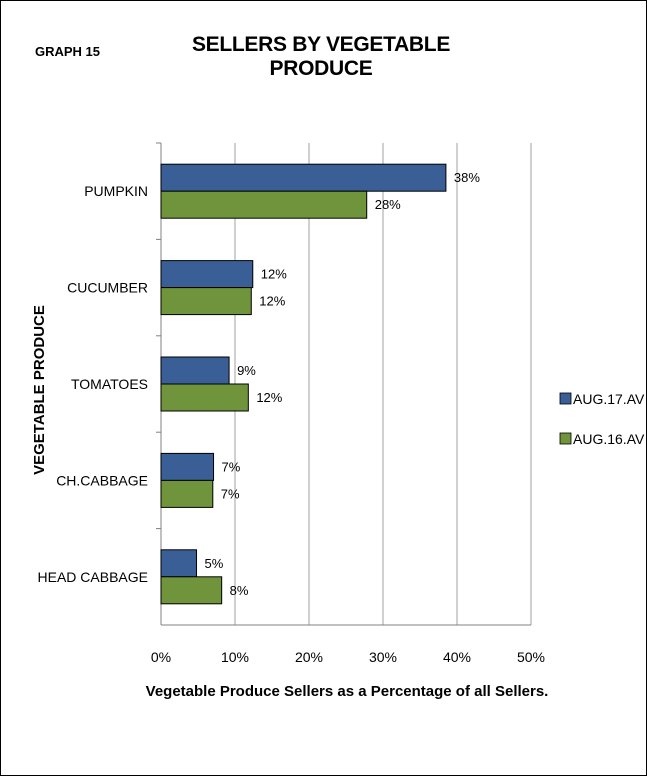 This screenshot has width=647, height=776. What do you see at coordinates (214, 563) in the screenshot?
I see `data-label: 5%` at bounding box center [214, 563].